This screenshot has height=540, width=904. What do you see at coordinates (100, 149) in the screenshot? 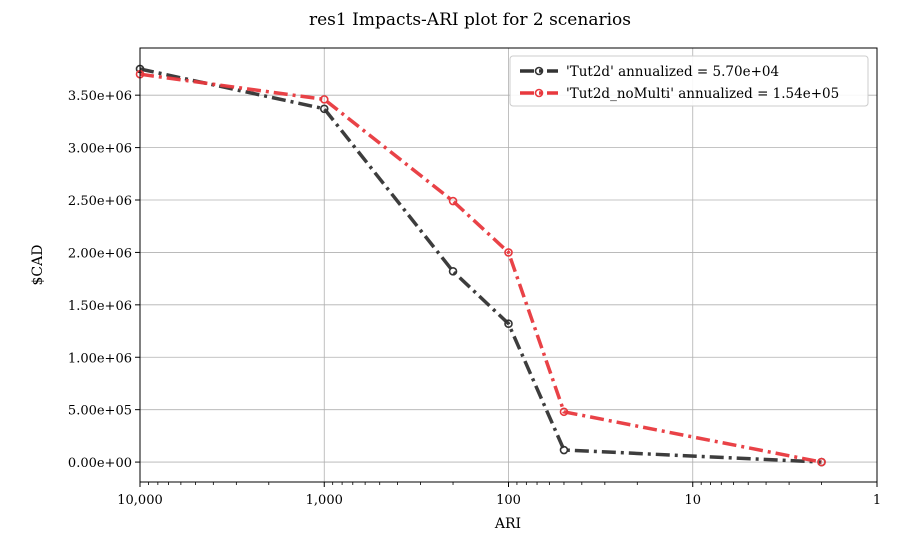
I see `y-tick-label: 3.00e+06` at bounding box center [100, 149].